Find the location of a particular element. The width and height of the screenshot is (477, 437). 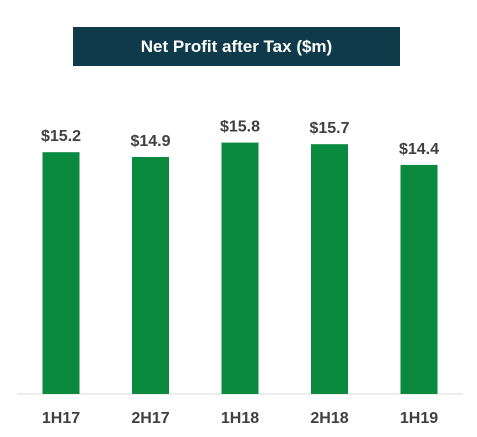

x-tick-labels-group: 1H17 2H17 1H18 2H18 1H19 is located at coordinates (240, 418).